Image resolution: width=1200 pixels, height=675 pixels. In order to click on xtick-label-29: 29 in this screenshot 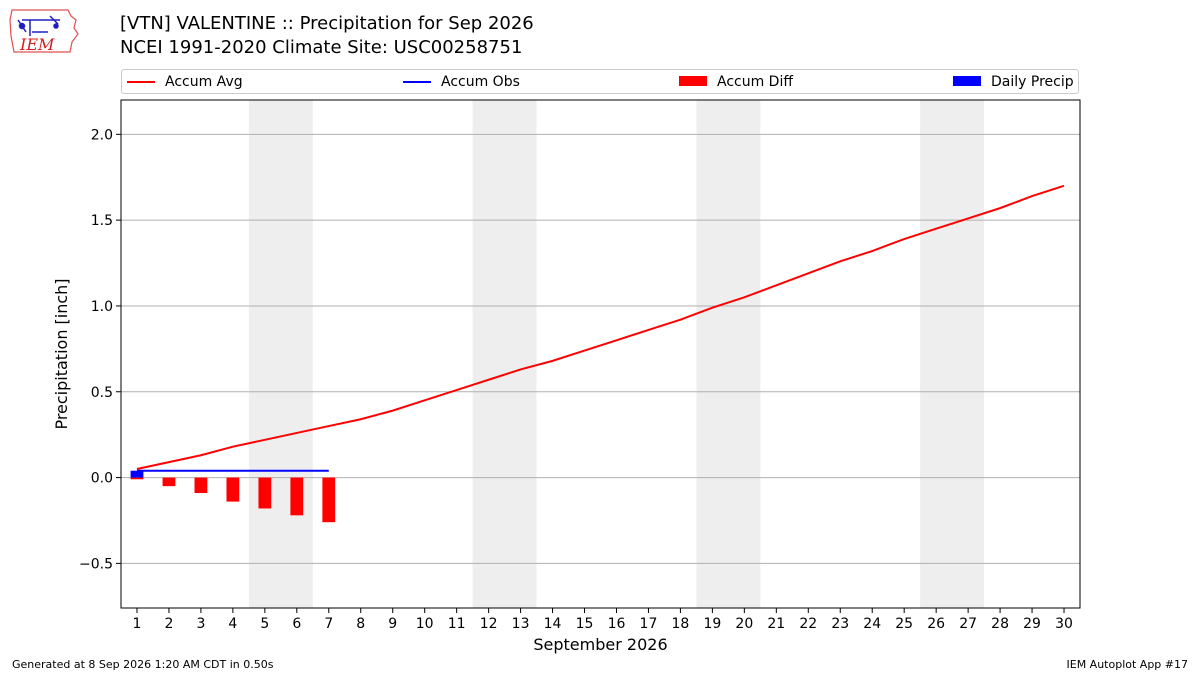, I will do `click(1032, 624)`.